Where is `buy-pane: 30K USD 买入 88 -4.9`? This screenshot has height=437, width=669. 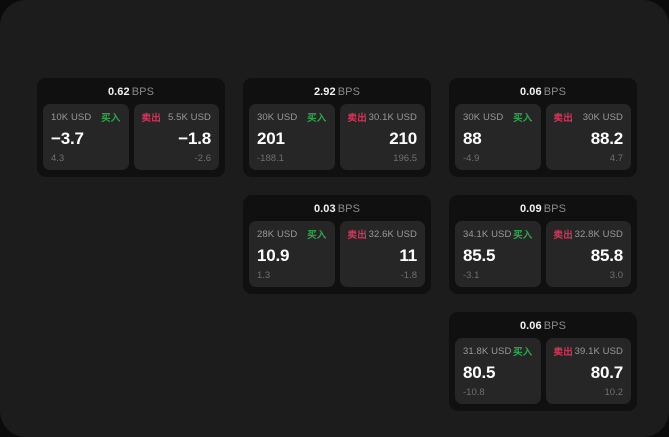
buy-pane: 30K USD 买入 88 -4.9 is located at coordinates (498, 137).